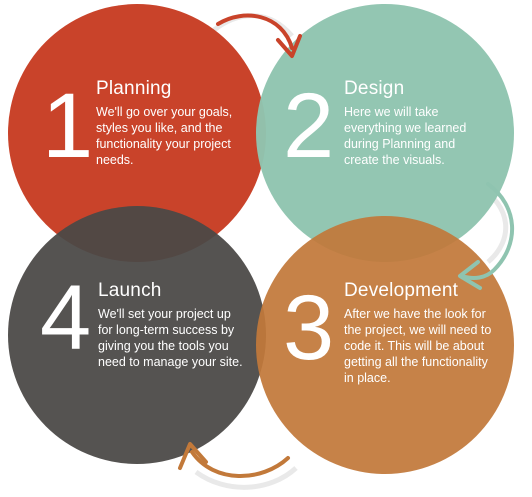 Image resolution: width=532 pixels, height=497 pixels. What do you see at coordinates (289, 46) in the screenshot?
I see `arrow-1-to-2-head` at bounding box center [289, 46].